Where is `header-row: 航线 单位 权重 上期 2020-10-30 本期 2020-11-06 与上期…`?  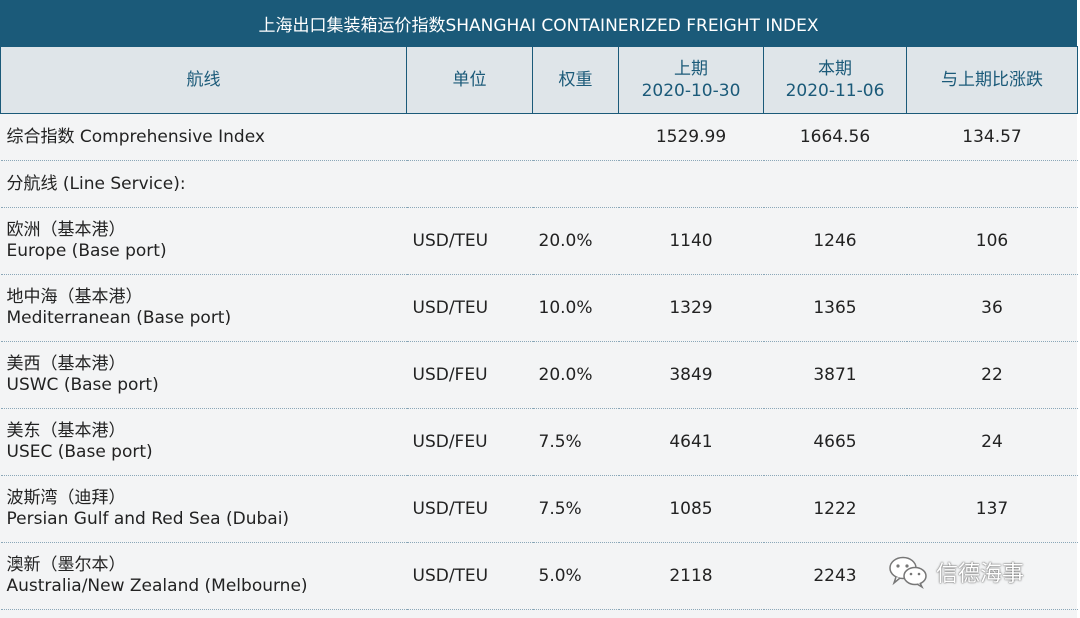 header-row: 航线 单位 权重 上期 2020-10-30 本期 2020-11-06 与上期… is located at coordinates (539, 80).